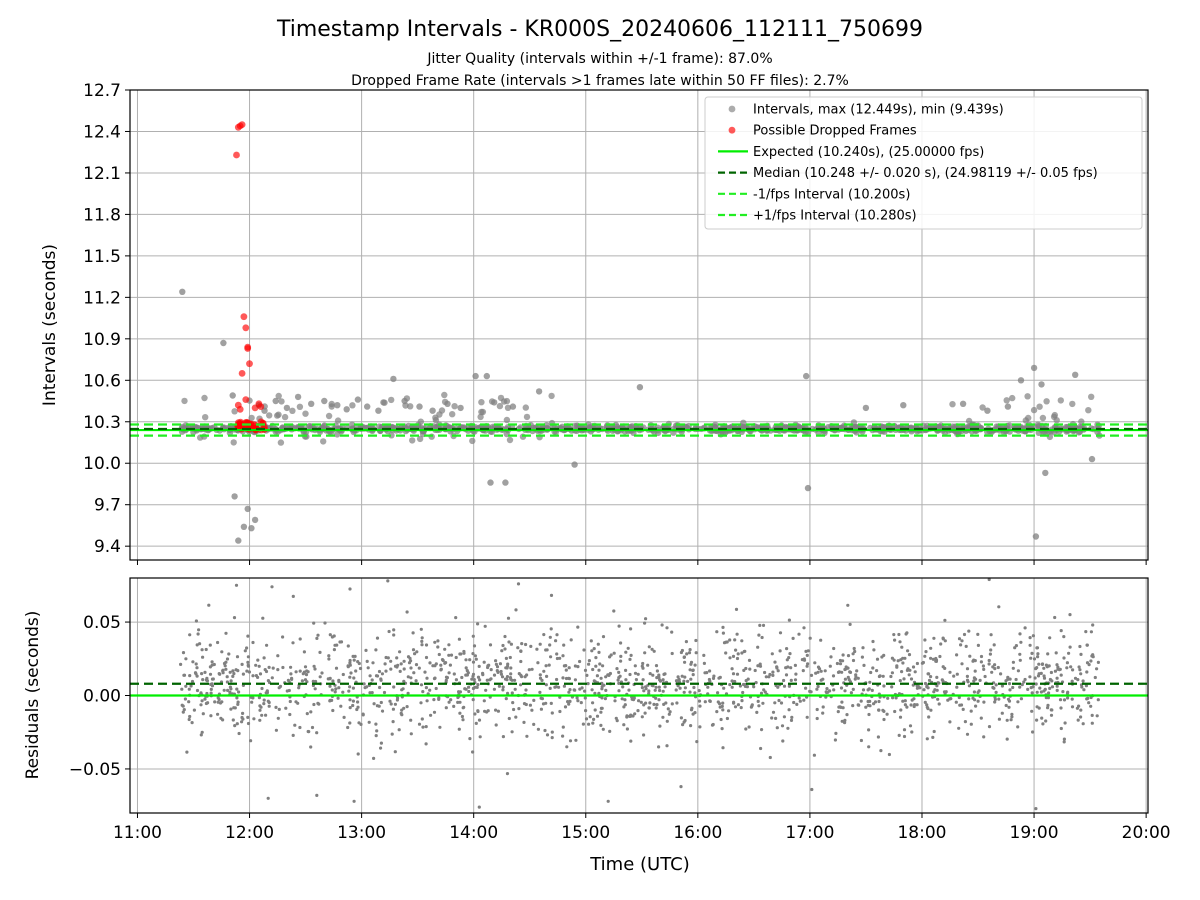  What do you see at coordinates (102, 257) in the screenshot?
I see `top-y-tick-label: 11.5` at bounding box center [102, 257].